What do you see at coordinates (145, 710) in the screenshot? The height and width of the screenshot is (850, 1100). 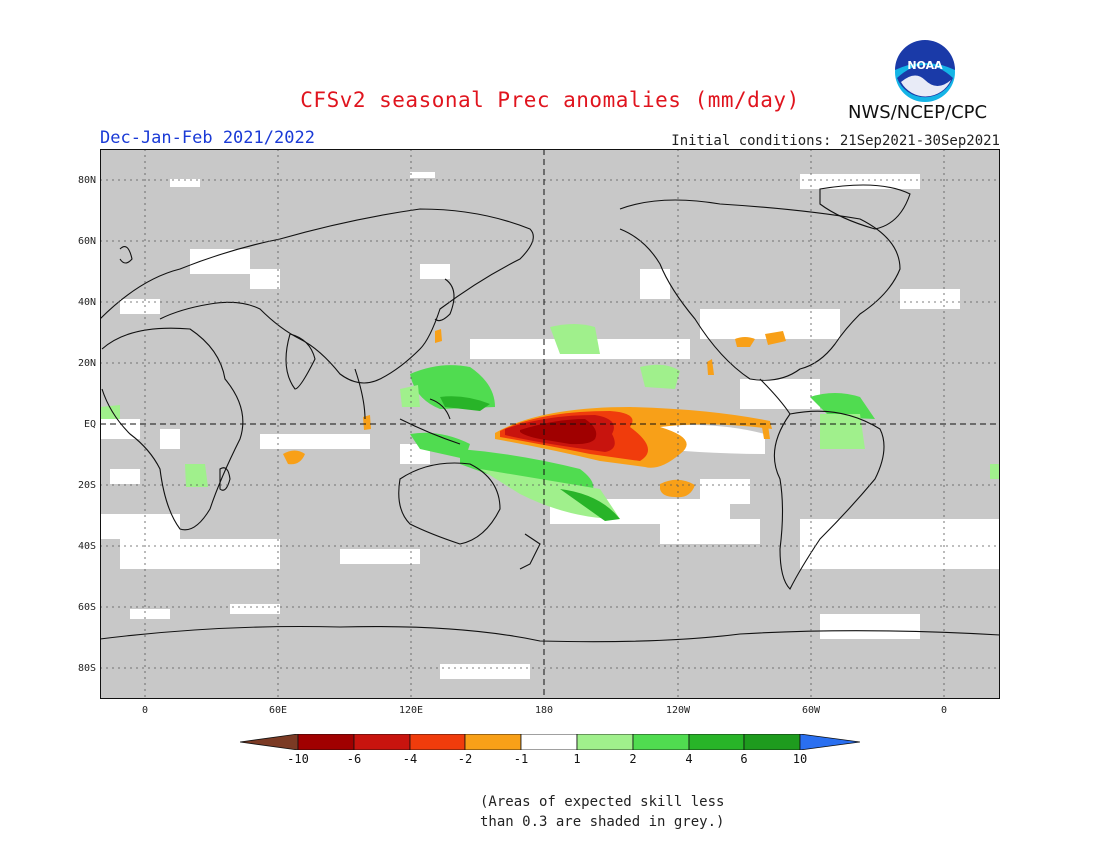 I see `lon-label-0: 0` at bounding box center [145, 710].